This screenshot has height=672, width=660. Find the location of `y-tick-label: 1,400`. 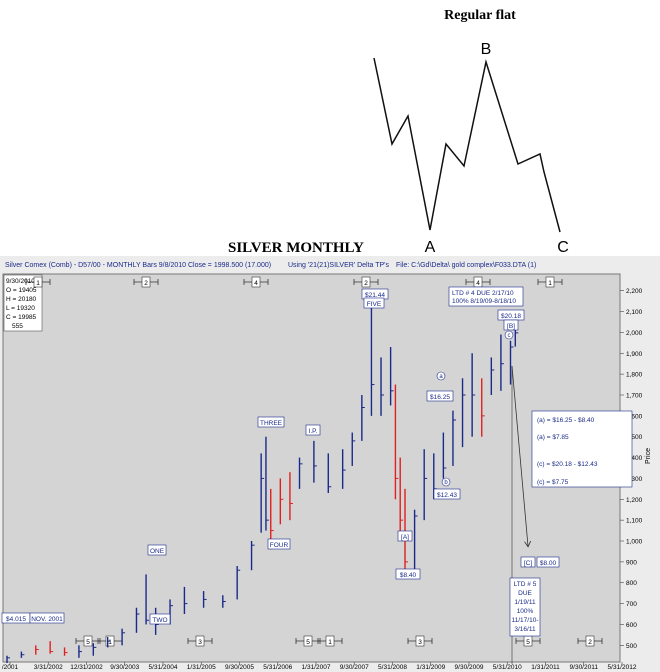

y-tick-label: 1,400 is located at coordinates (634, 458).